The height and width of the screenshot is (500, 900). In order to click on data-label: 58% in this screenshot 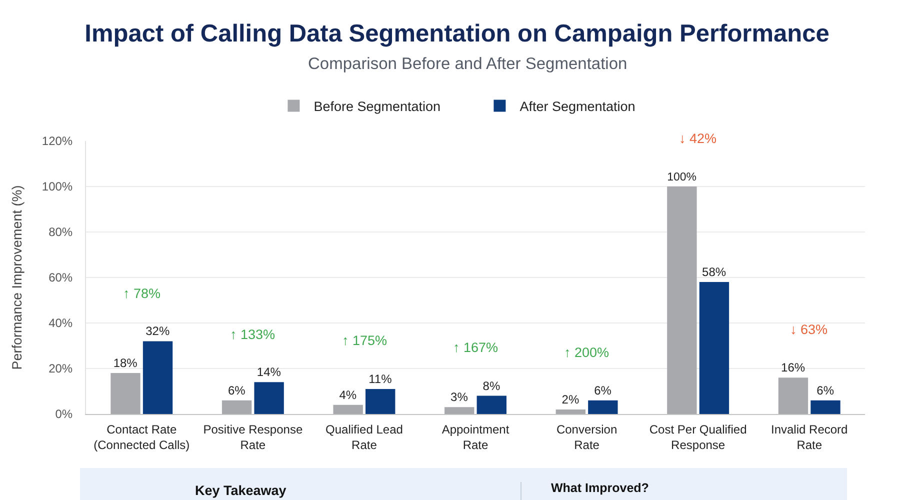, I will do `click(714, 272)`.